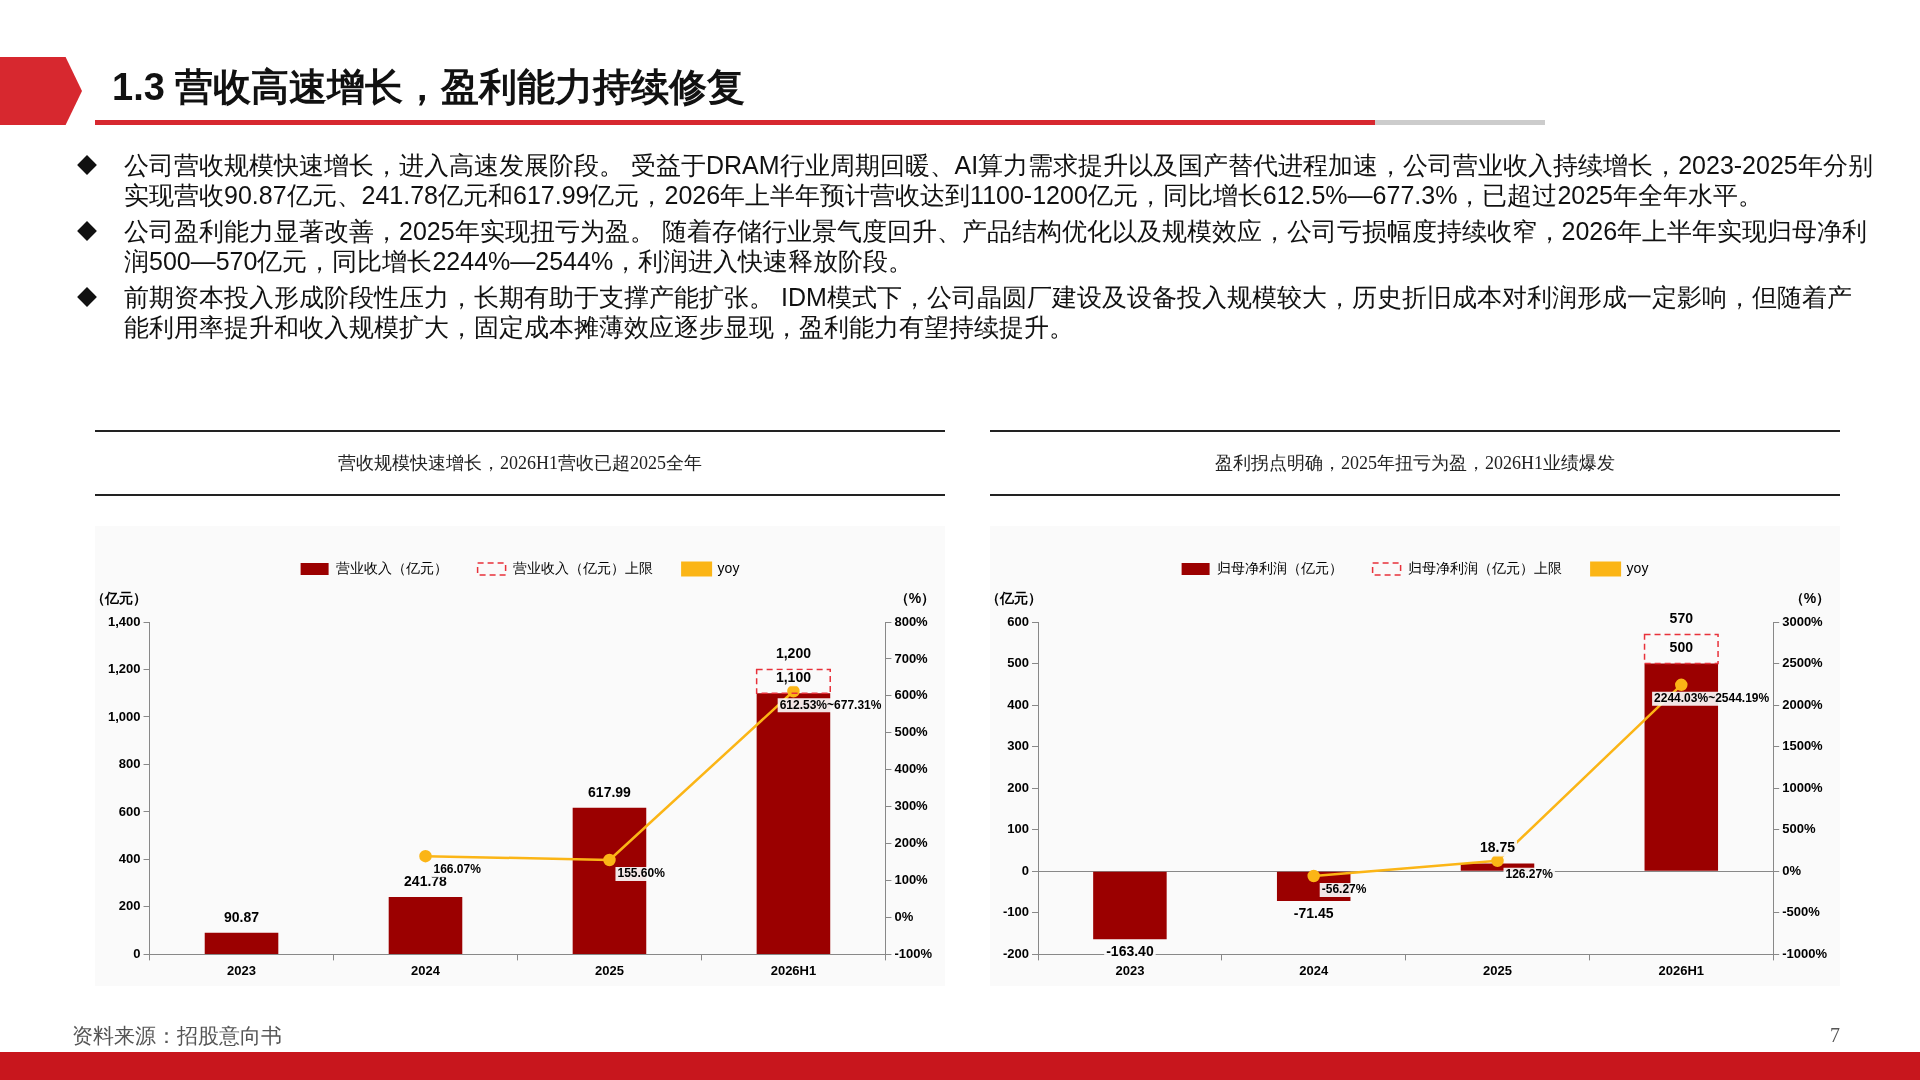 The height and width of the screenshot is (1080, 1920). What do you see at coordinates (1016, 912) in the screenshot?
I see `y-tick-label: -100` at bounding box center [1016, 912].